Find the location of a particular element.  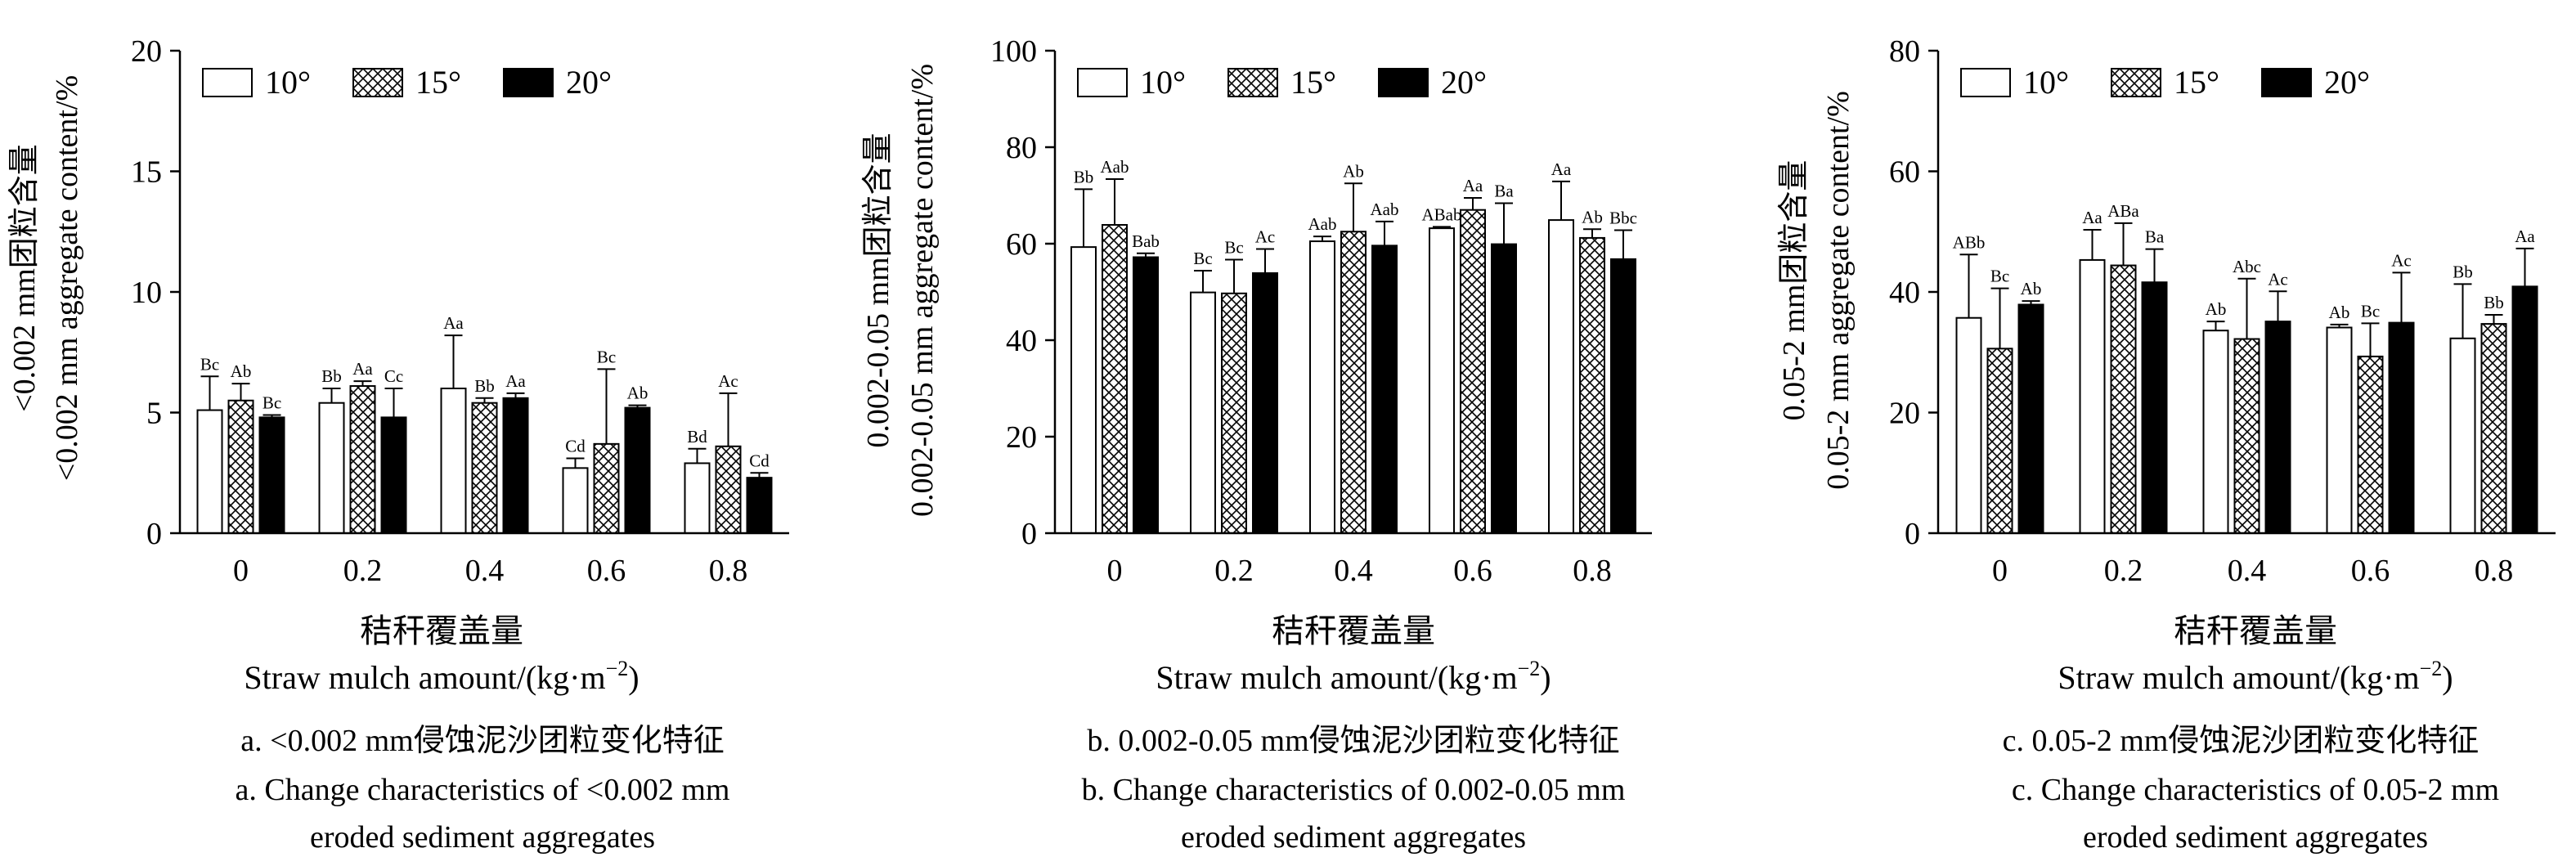

x-tick-label: 0.8 is located at coordinates (1592, 571).